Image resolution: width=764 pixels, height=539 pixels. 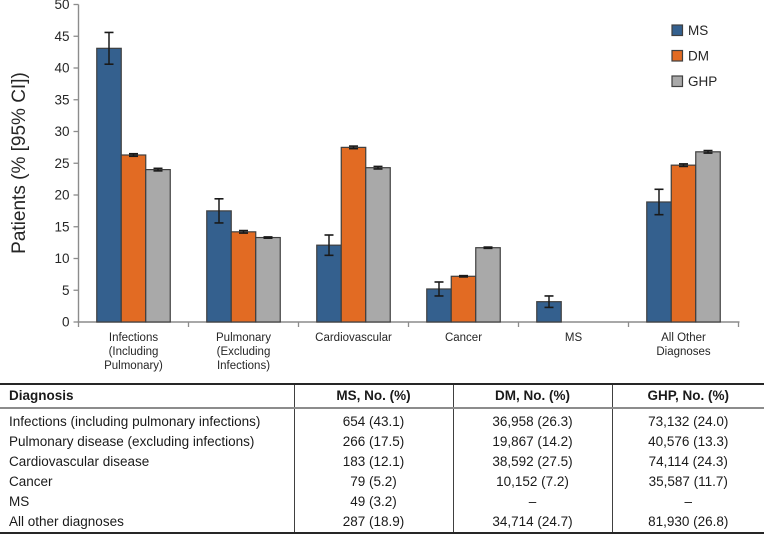 I want to click on y-tick-label: 15, so click(x=61, y=226).